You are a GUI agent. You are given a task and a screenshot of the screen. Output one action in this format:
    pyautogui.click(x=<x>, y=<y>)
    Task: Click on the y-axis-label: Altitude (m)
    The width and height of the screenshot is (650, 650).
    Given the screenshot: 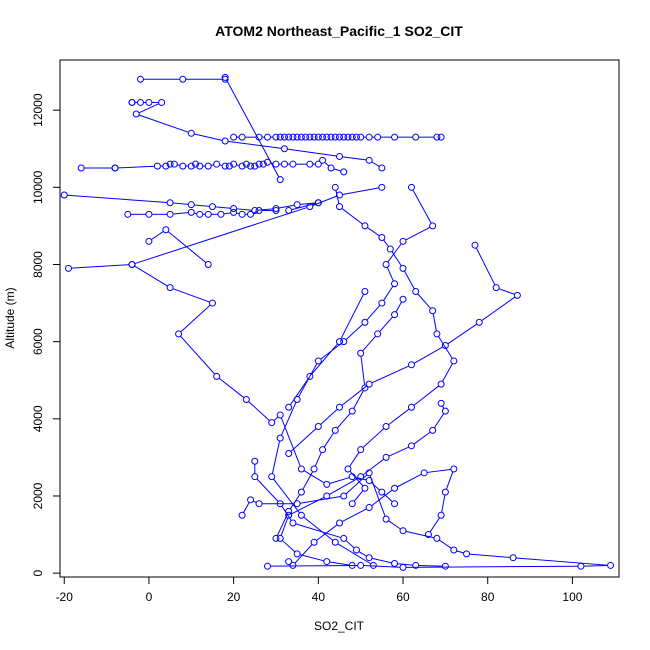 What is the action you would take?
    pyautogui.click(x=10, y=317)
    